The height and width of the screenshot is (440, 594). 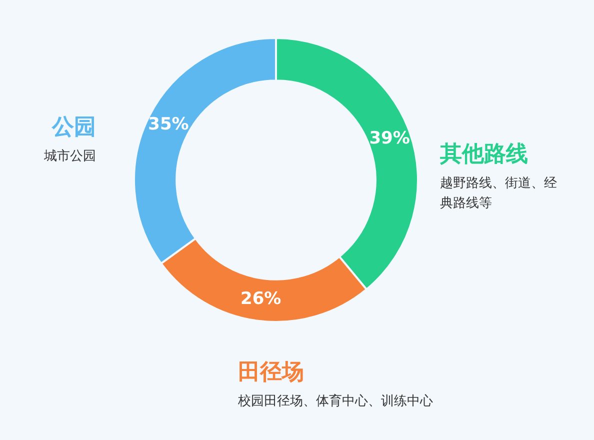 I want to click on text: 越野路线、街道、经典路线等, so click(x=499, y=194).